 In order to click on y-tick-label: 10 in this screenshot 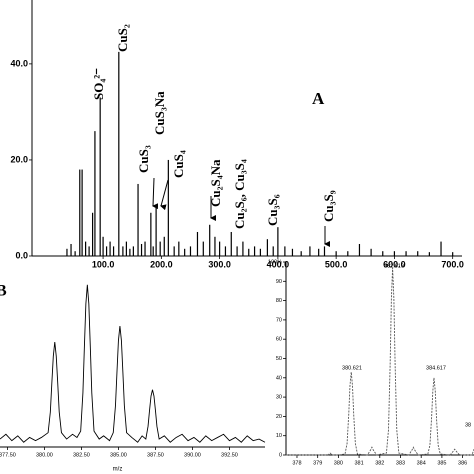, I will do `click(279, 436)`.